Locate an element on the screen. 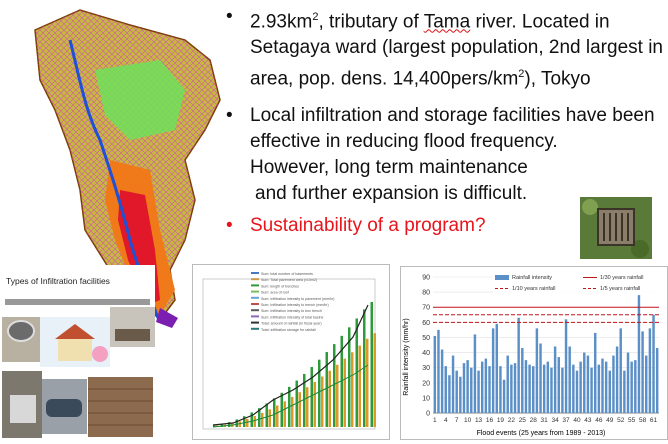  x-tick-label: 25 is located at coordinates (523, 420).